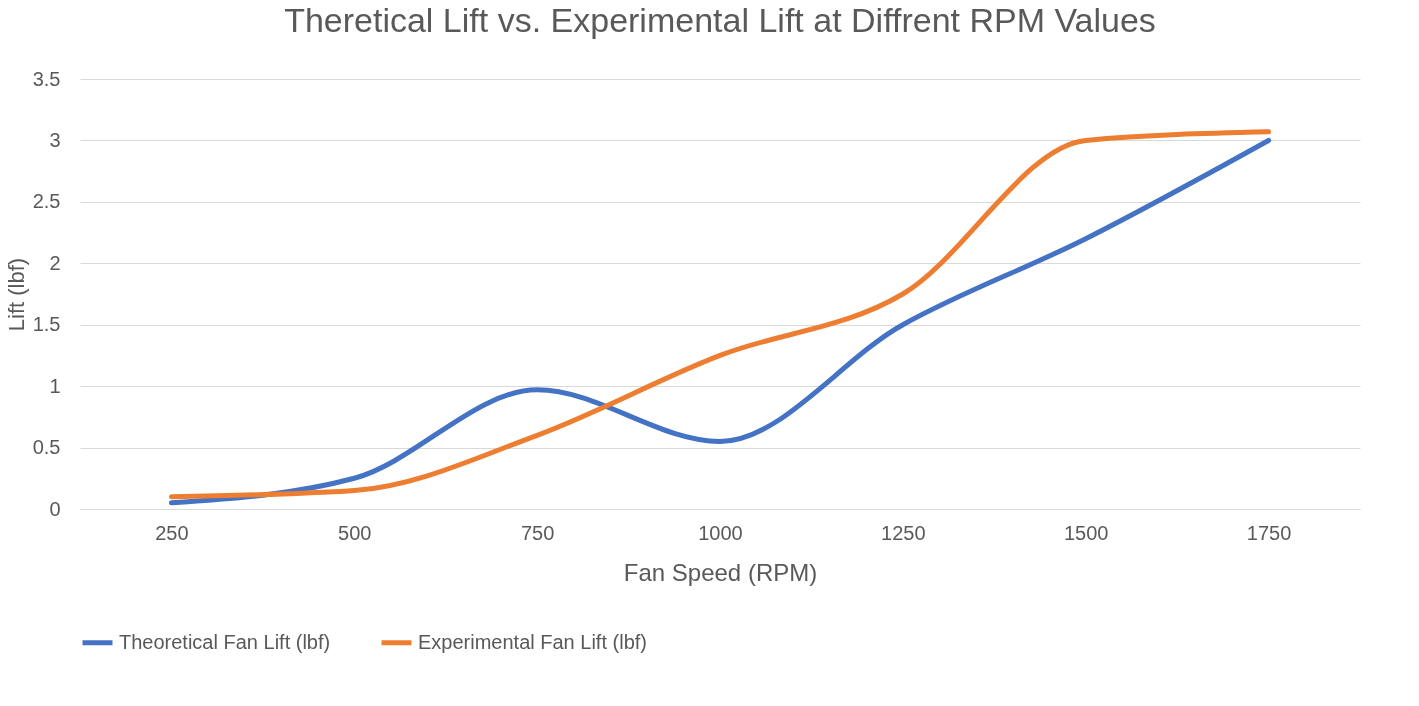 This screenshot has width=1419, height=706. Describe the element at coordinates (46, 201) in the screenshot. I see `y-tick-label: 2.5` at that location.